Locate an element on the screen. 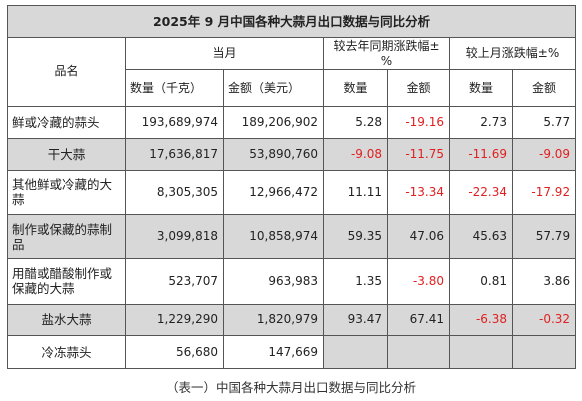  row-qty: 1,229,290 is located at coordinates (174, 320).